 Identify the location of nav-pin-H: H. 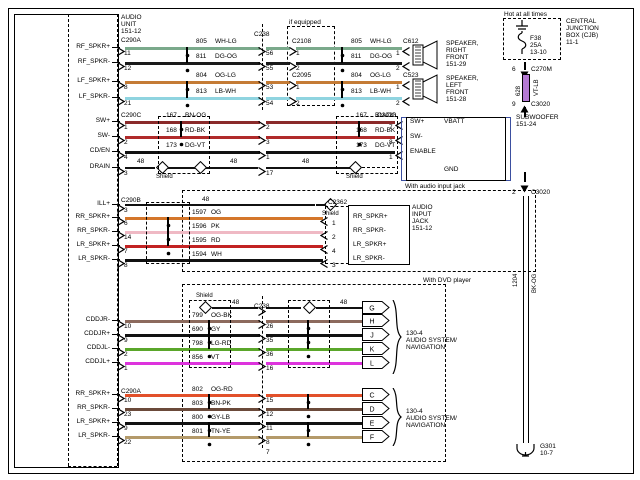
(376, 320).